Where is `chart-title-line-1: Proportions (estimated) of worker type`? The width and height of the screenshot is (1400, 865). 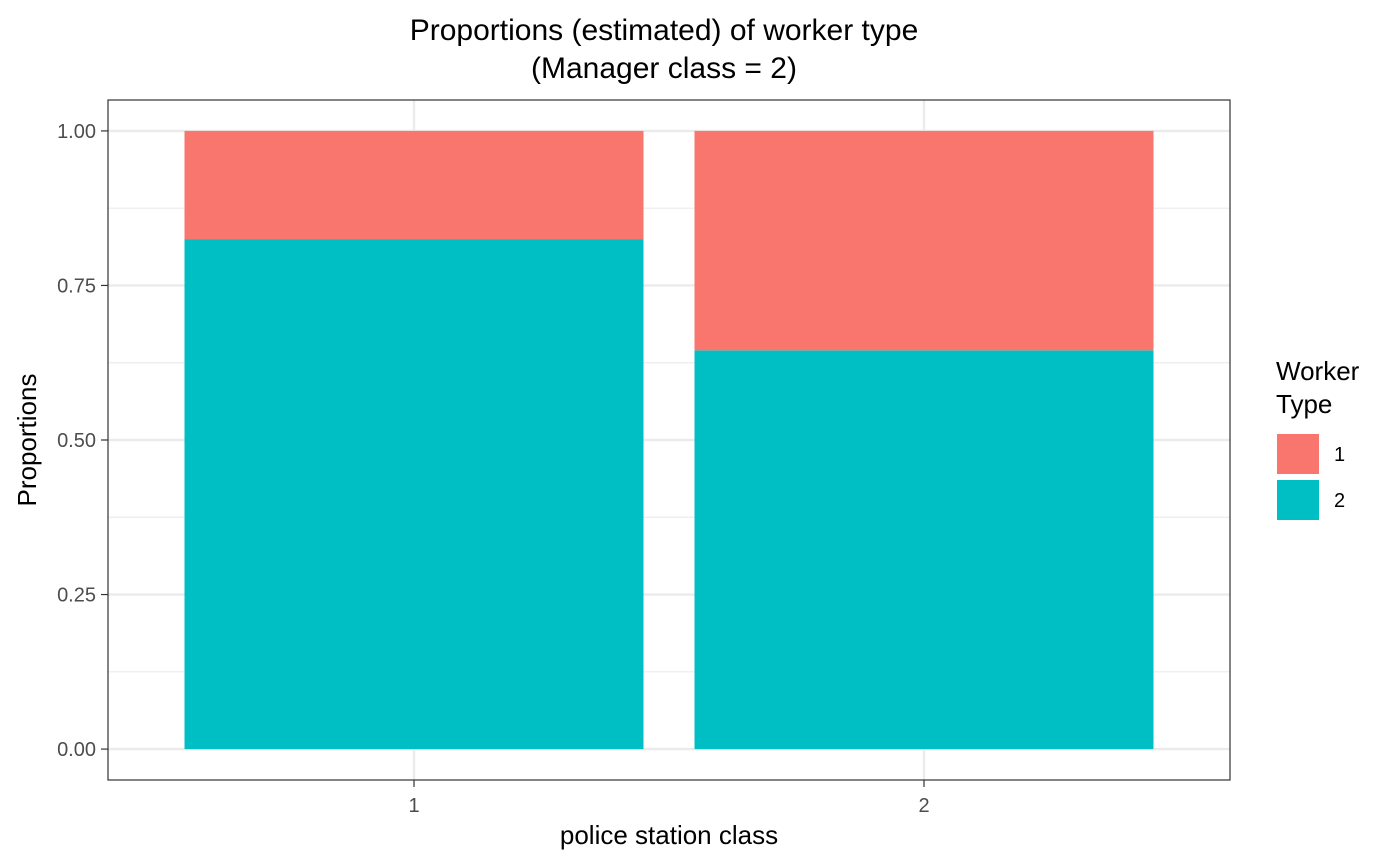
chart-title-line-1: Proportions (estimated) of worker type is located at coordinates (664, 30).